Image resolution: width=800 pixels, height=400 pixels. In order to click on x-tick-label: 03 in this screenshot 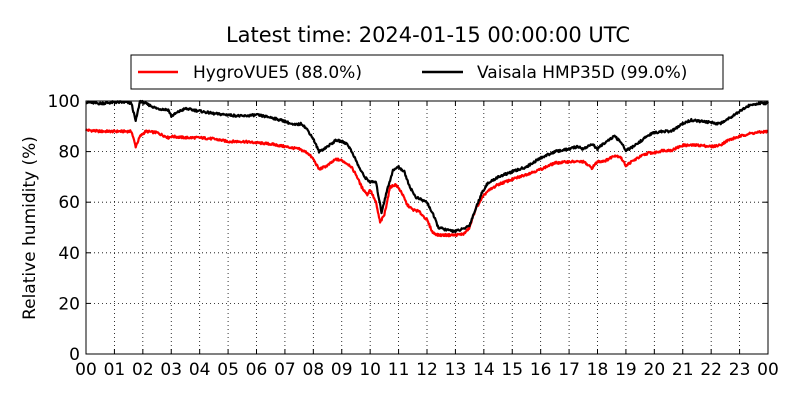, I will do `click(171, 370)`.